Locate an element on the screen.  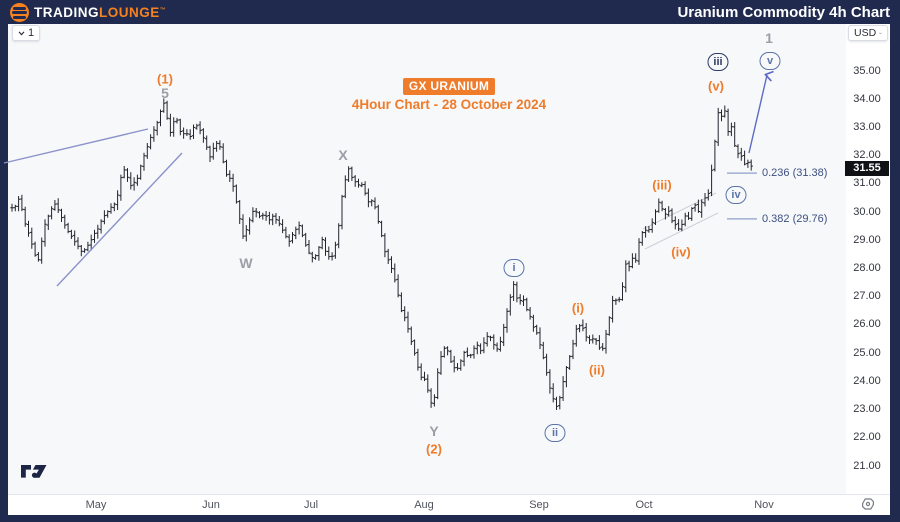
time-axis is located at coordinates (449, 504).